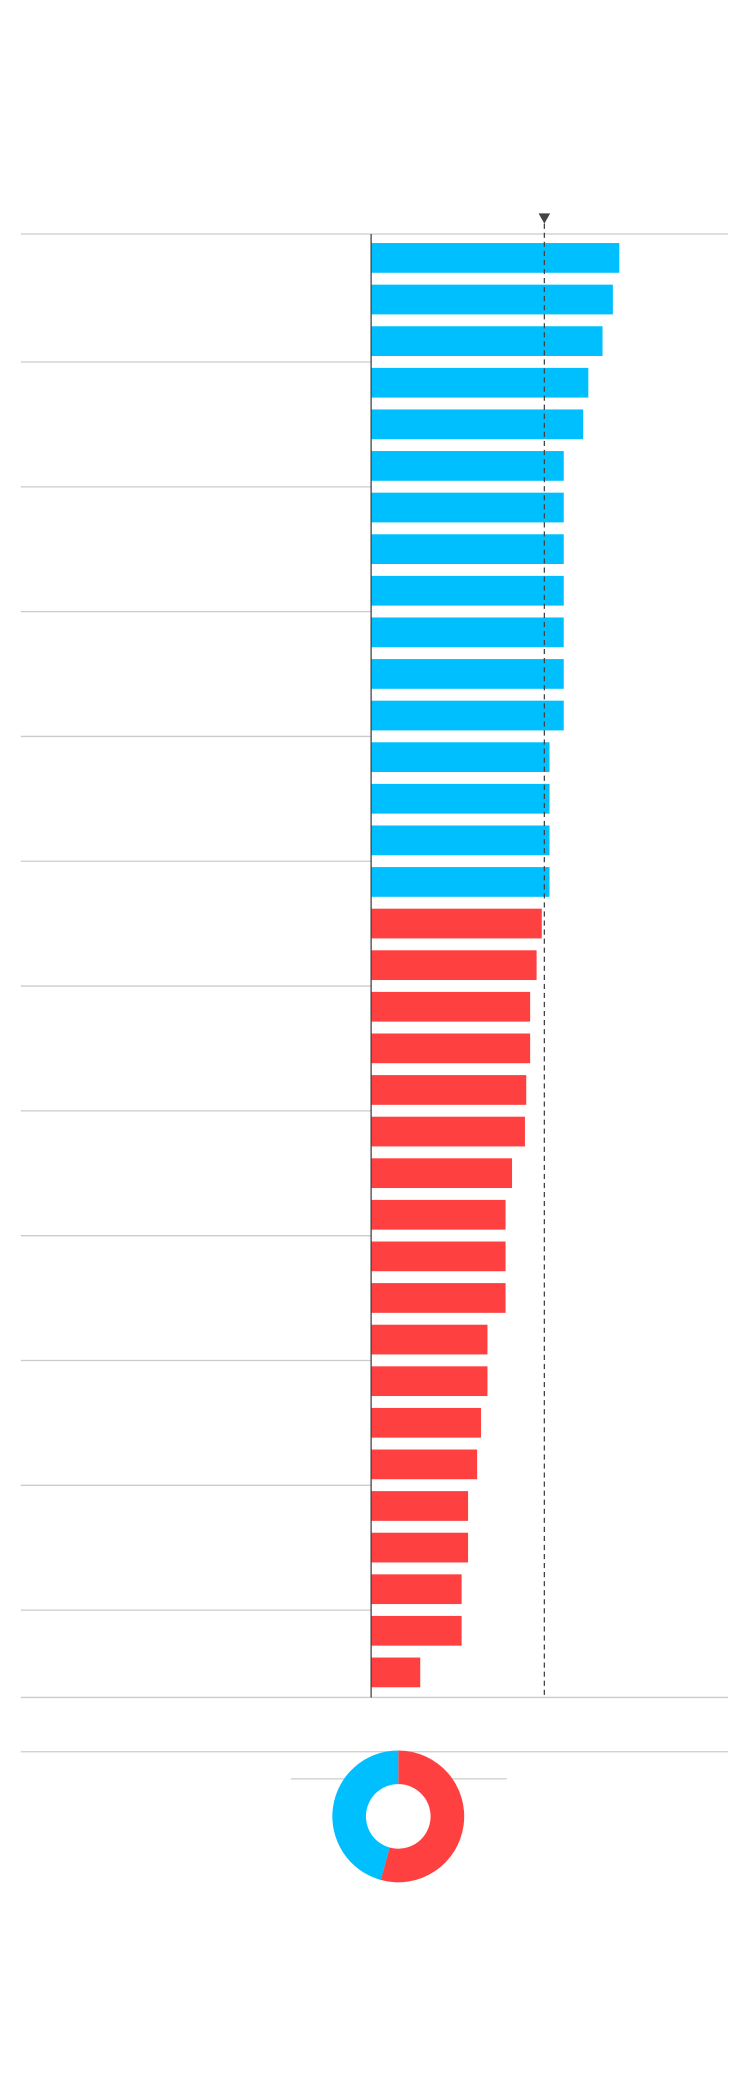  I want to click on reference-marker-icon, so click(544, 218).